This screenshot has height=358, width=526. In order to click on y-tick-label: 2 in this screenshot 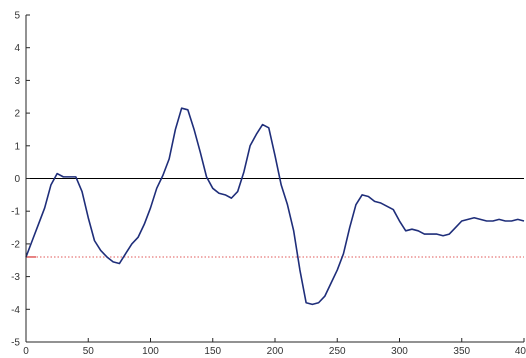, I will do `click(17, 114)`.